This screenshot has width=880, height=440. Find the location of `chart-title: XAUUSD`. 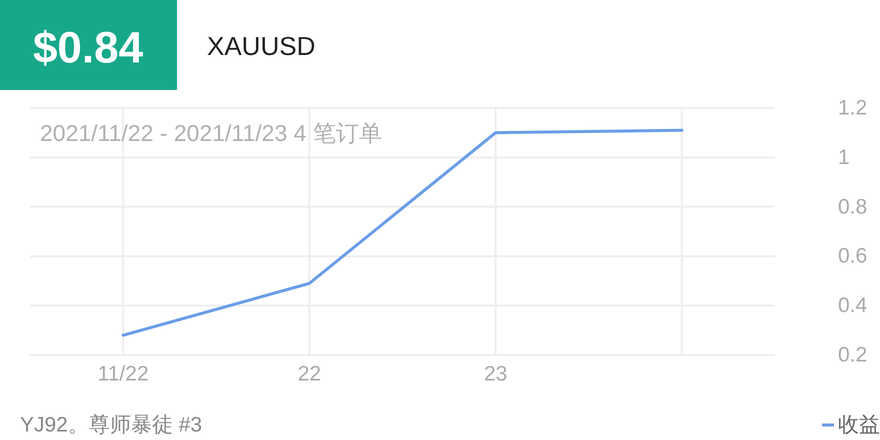

chart-title: XAUUSD is located at coordinates (261, 46).